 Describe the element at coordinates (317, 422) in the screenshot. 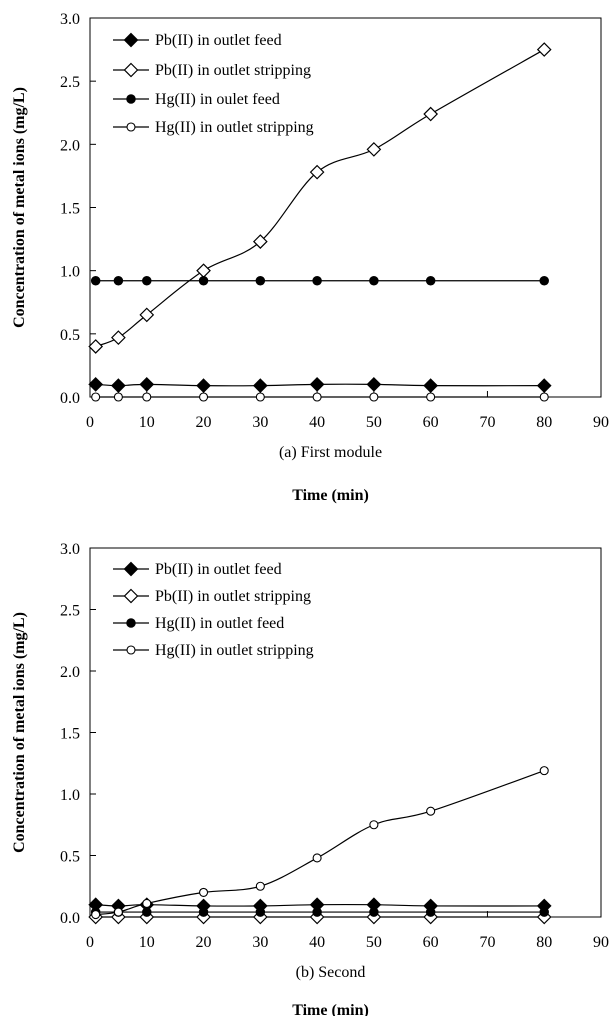

I see `x-tick-label: 40` at that location.